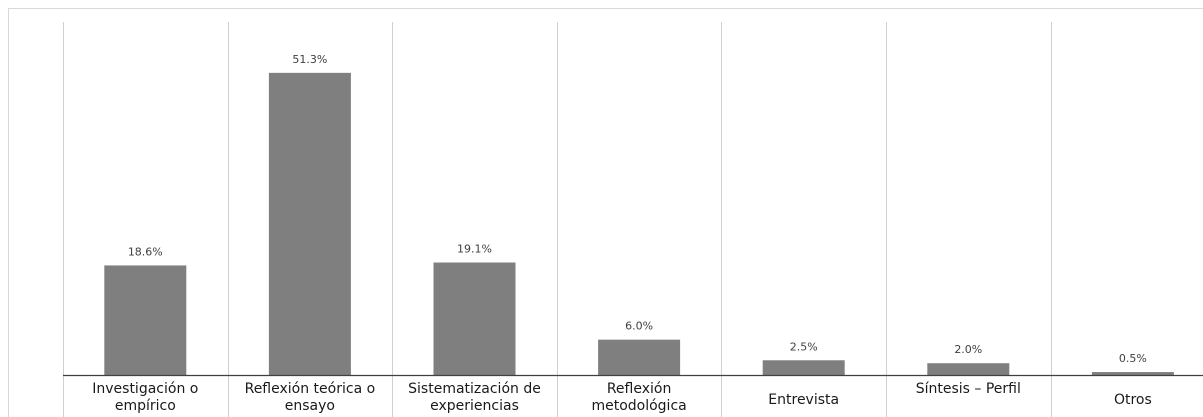 Image resolution: width=1203 pixels, height=417 pixels. I want to click on value-label: 51.3%, so click(309, 59).